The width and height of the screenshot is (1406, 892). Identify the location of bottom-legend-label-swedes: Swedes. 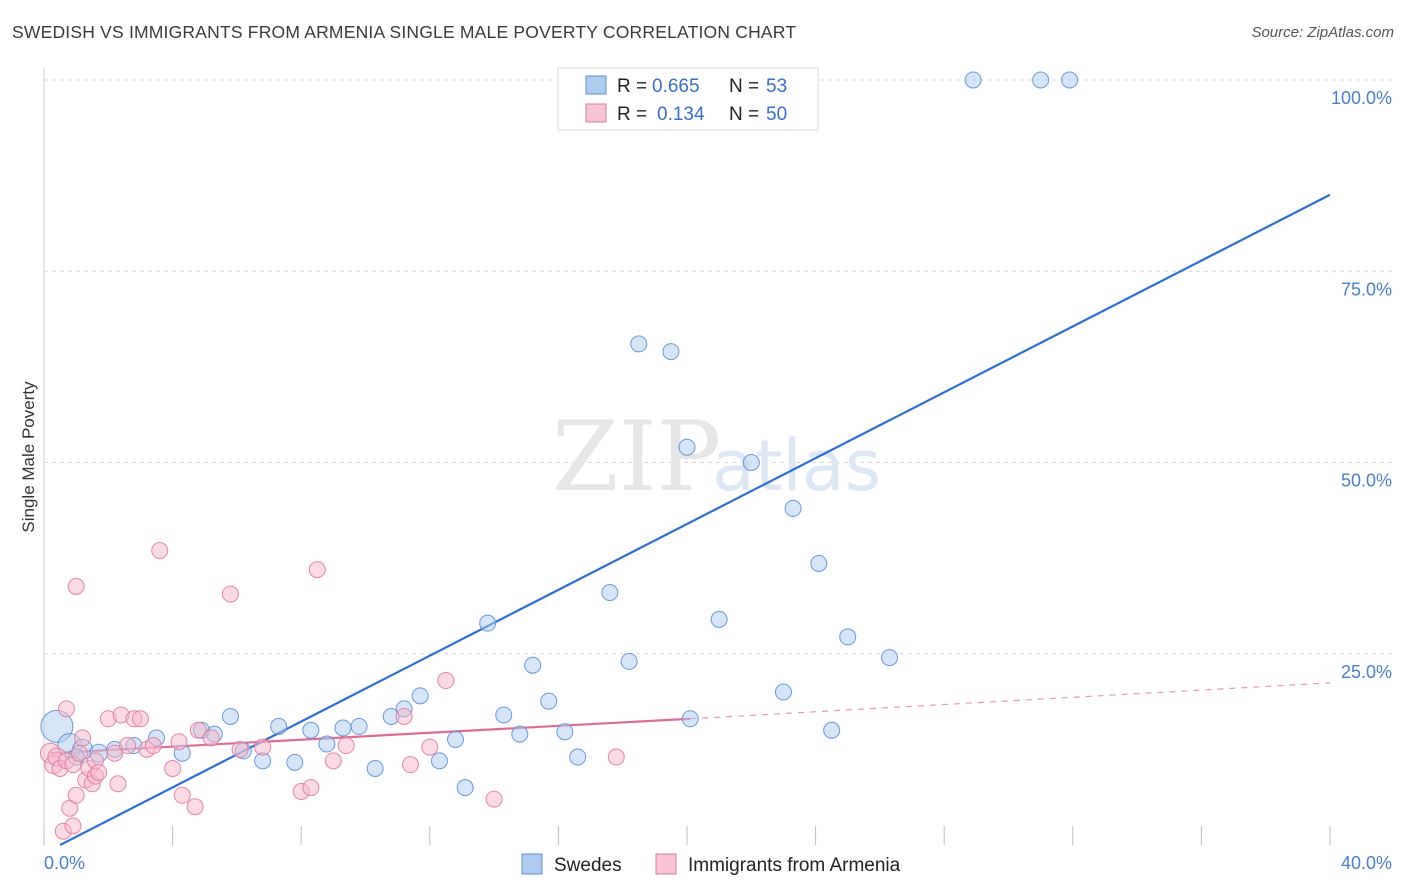
(588, 865).